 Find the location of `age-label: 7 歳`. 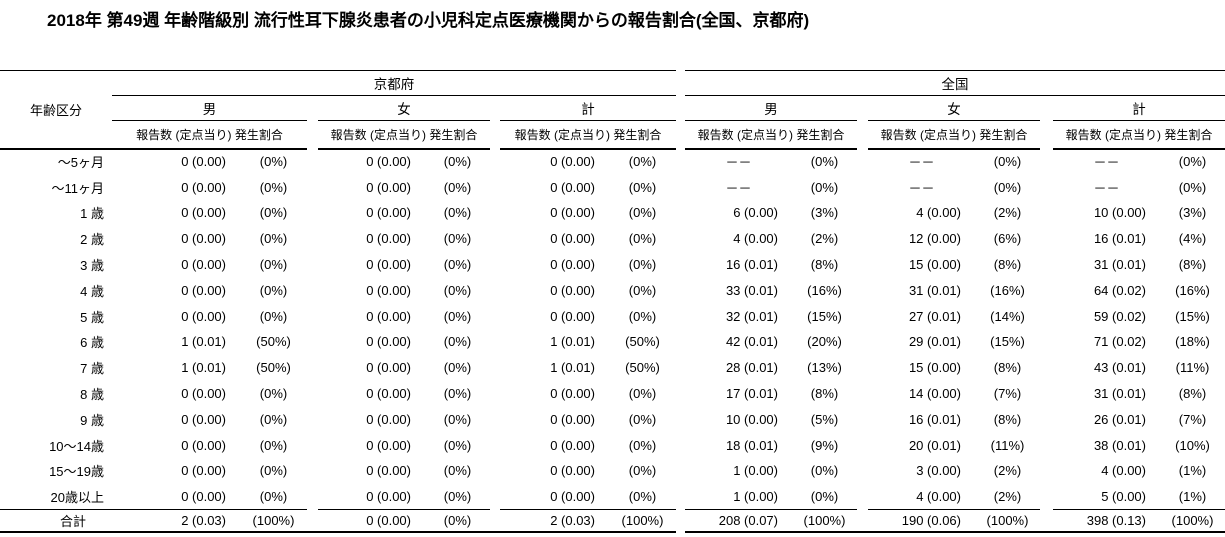

age-label: 7 歳 is located at coordinates (92, 369).